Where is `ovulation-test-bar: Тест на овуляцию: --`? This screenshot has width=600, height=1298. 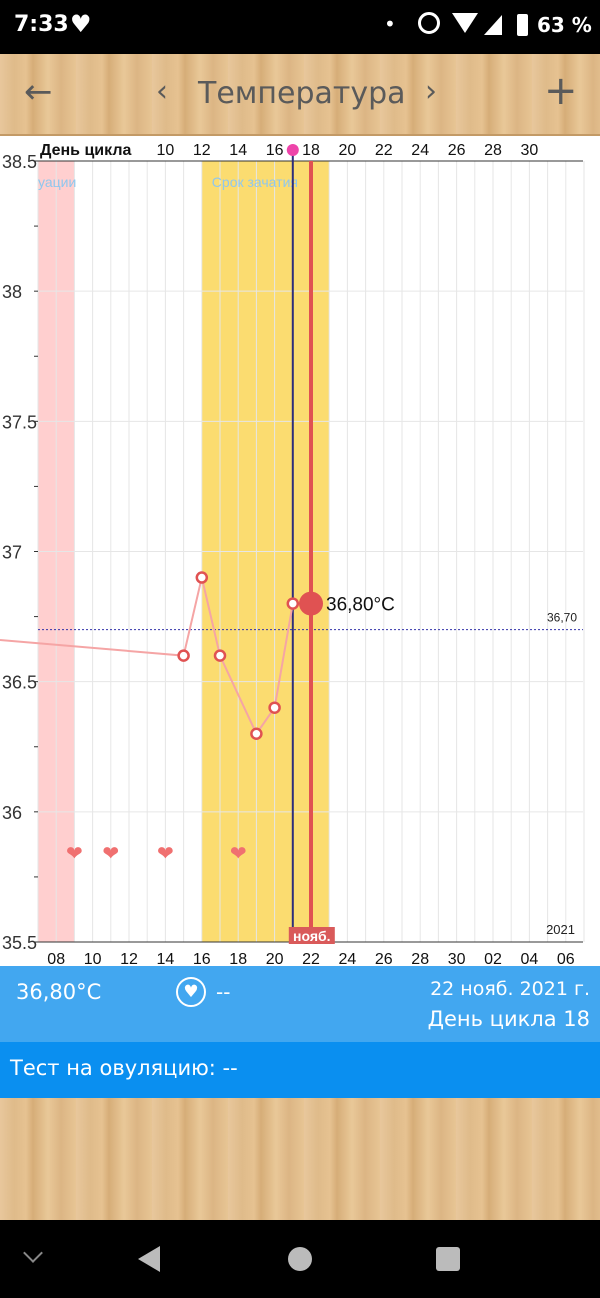 ovulation-test-bar: Тест на овуляцию: -- is located at coordinates (300, 1070).